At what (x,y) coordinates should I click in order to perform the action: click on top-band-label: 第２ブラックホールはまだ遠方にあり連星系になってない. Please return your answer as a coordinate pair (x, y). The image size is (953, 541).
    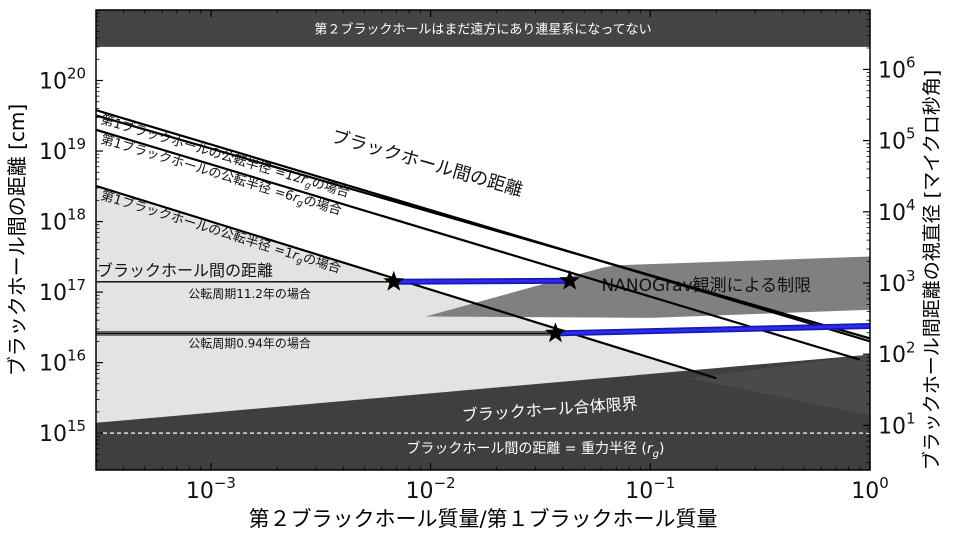
    Looking at the image, I should click on (482, 29).